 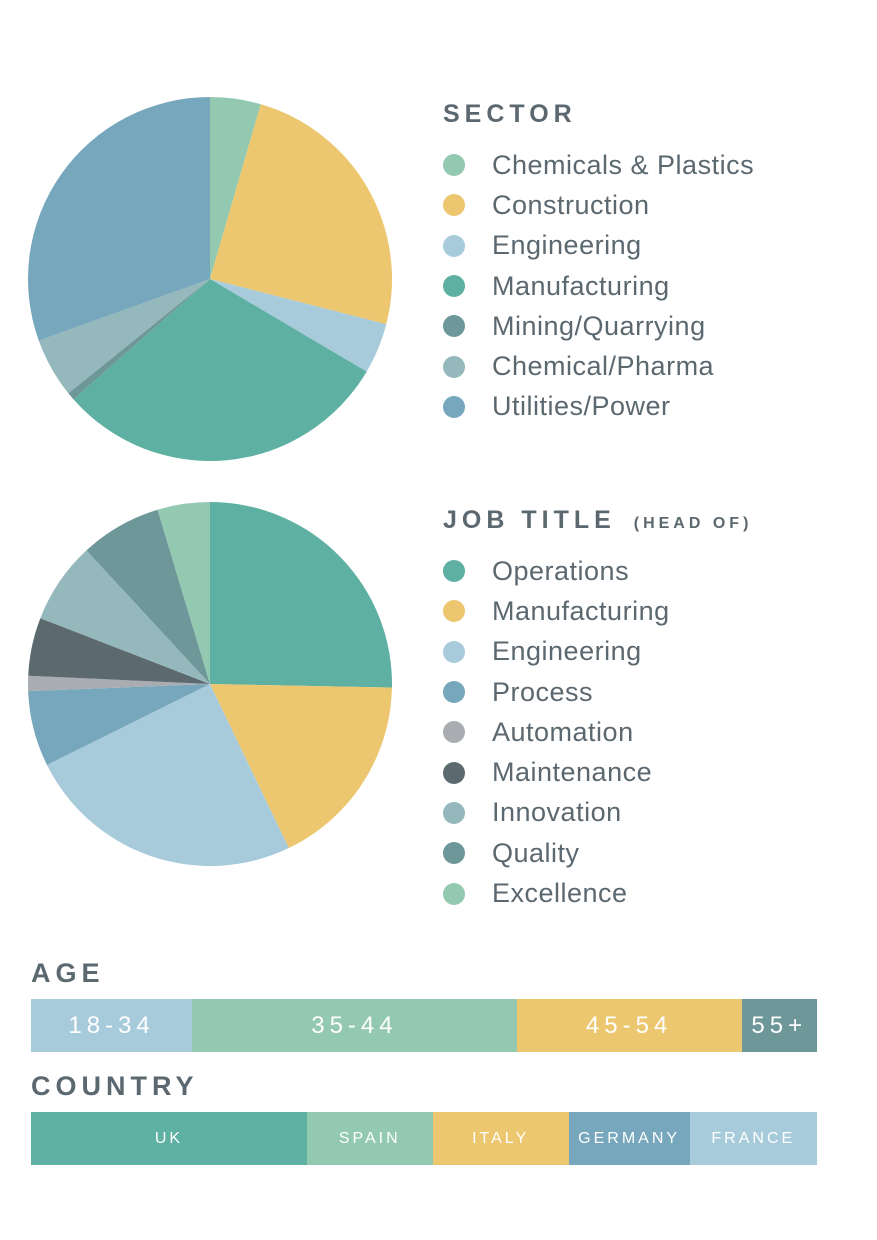 I want to click on job-title-title: JOB TITLE (HEAD OF), so click(x=597, y=520).